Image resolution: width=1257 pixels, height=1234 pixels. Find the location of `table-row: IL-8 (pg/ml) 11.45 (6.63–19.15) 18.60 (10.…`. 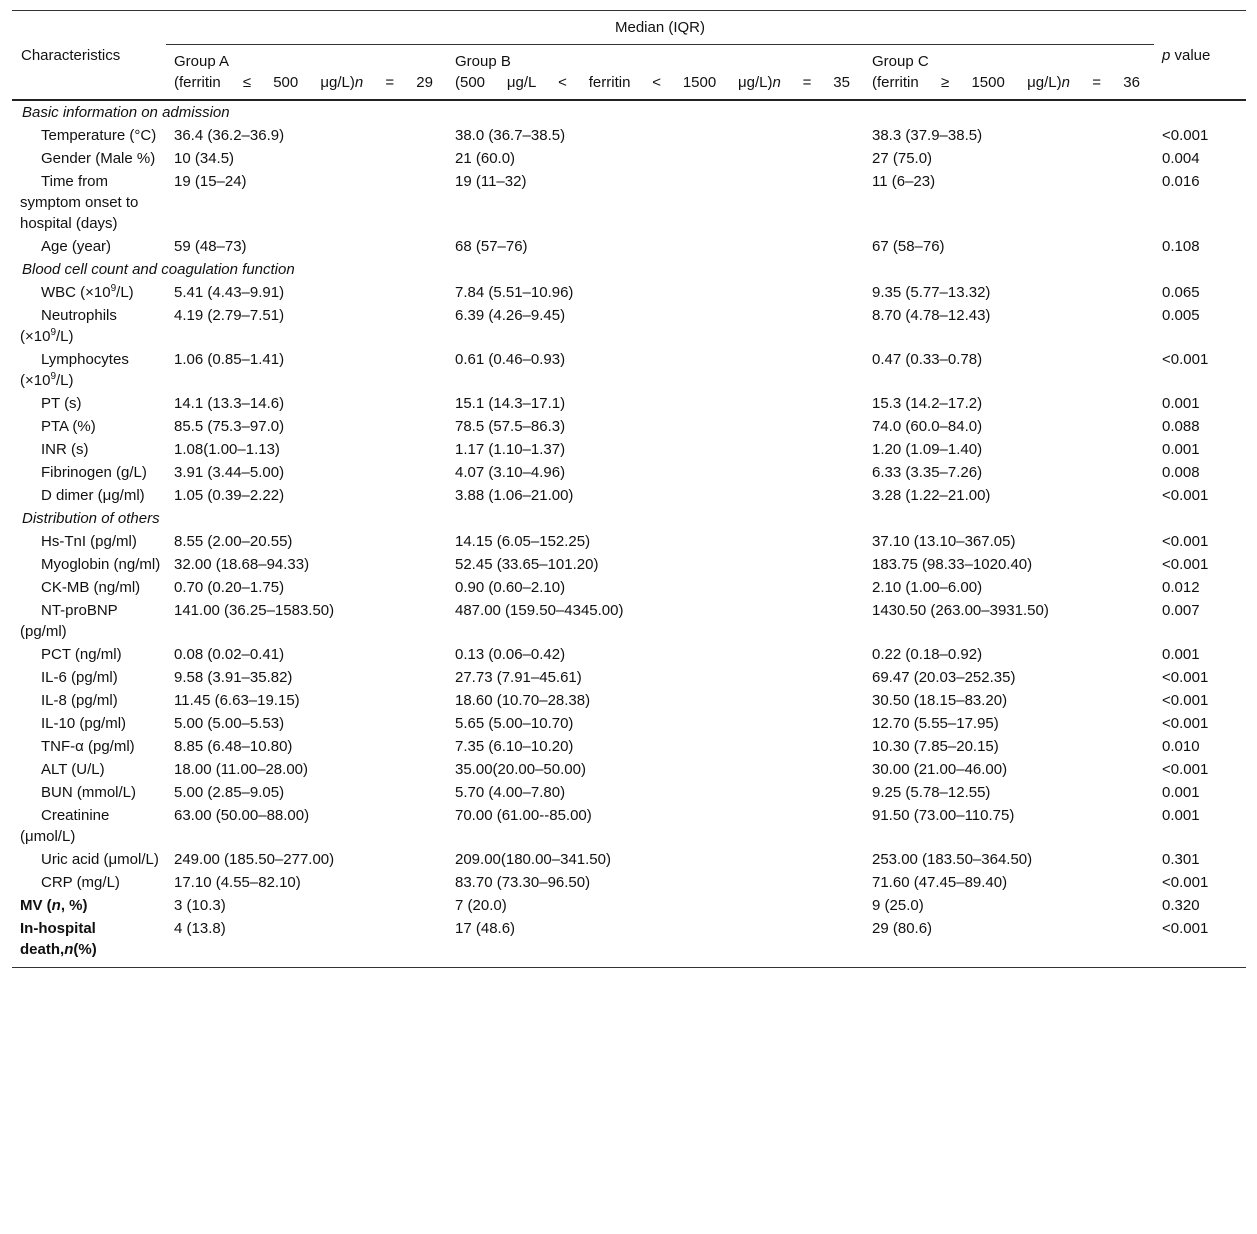

table-row: IL-8 (pg/ml) 11.45 (6.63–19.15) 18.60 (10.… is located at coordinates (629, 700).